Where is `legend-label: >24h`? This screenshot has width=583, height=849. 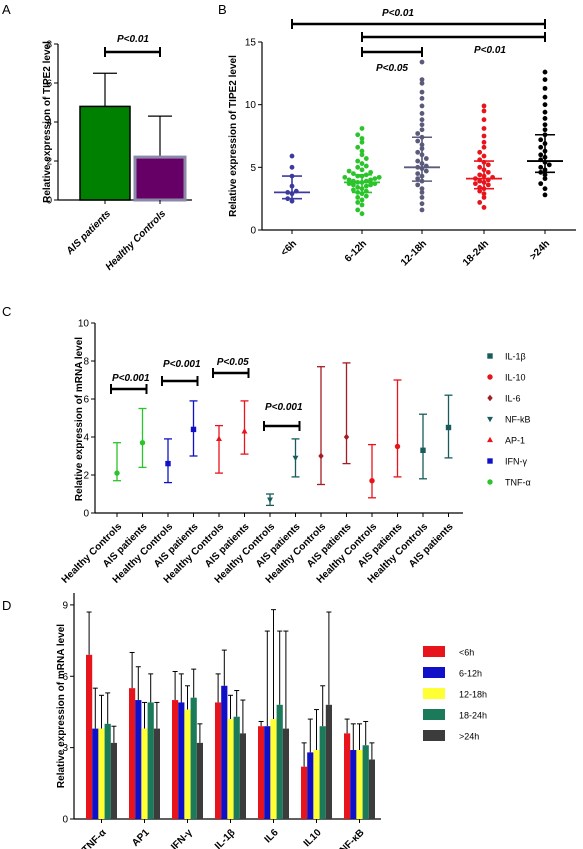 legend-label: >24h is located at coordinates (469, 737).